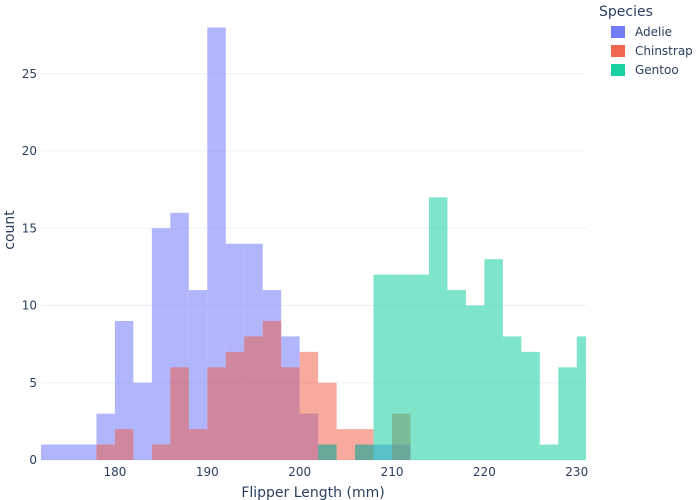 This screenshot has width=700, height=500. What do you see at coordinates (29, 267) in the screenshot?
I see `y-axis-ticks: 0 5 10 15 20 25` at bounding box center [29, 267].